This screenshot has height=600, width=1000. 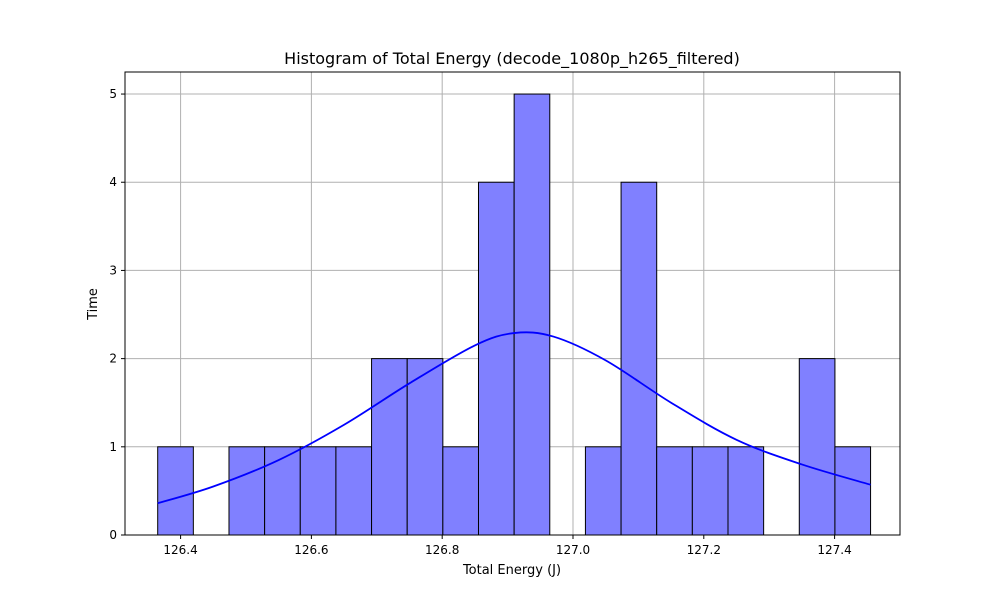 I want to click on x-tick-label: 126.6, so click(x=311, y=550).